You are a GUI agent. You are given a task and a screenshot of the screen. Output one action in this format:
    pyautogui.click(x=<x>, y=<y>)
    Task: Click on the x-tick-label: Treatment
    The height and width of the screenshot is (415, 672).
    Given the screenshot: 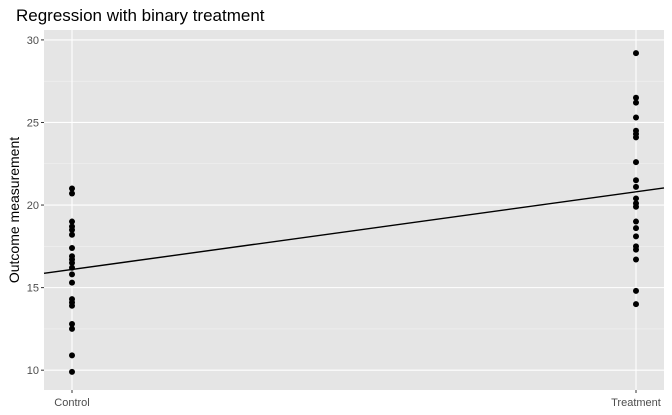 What is the action you would take?
    pyautogui.click(x=636, y=403)
    